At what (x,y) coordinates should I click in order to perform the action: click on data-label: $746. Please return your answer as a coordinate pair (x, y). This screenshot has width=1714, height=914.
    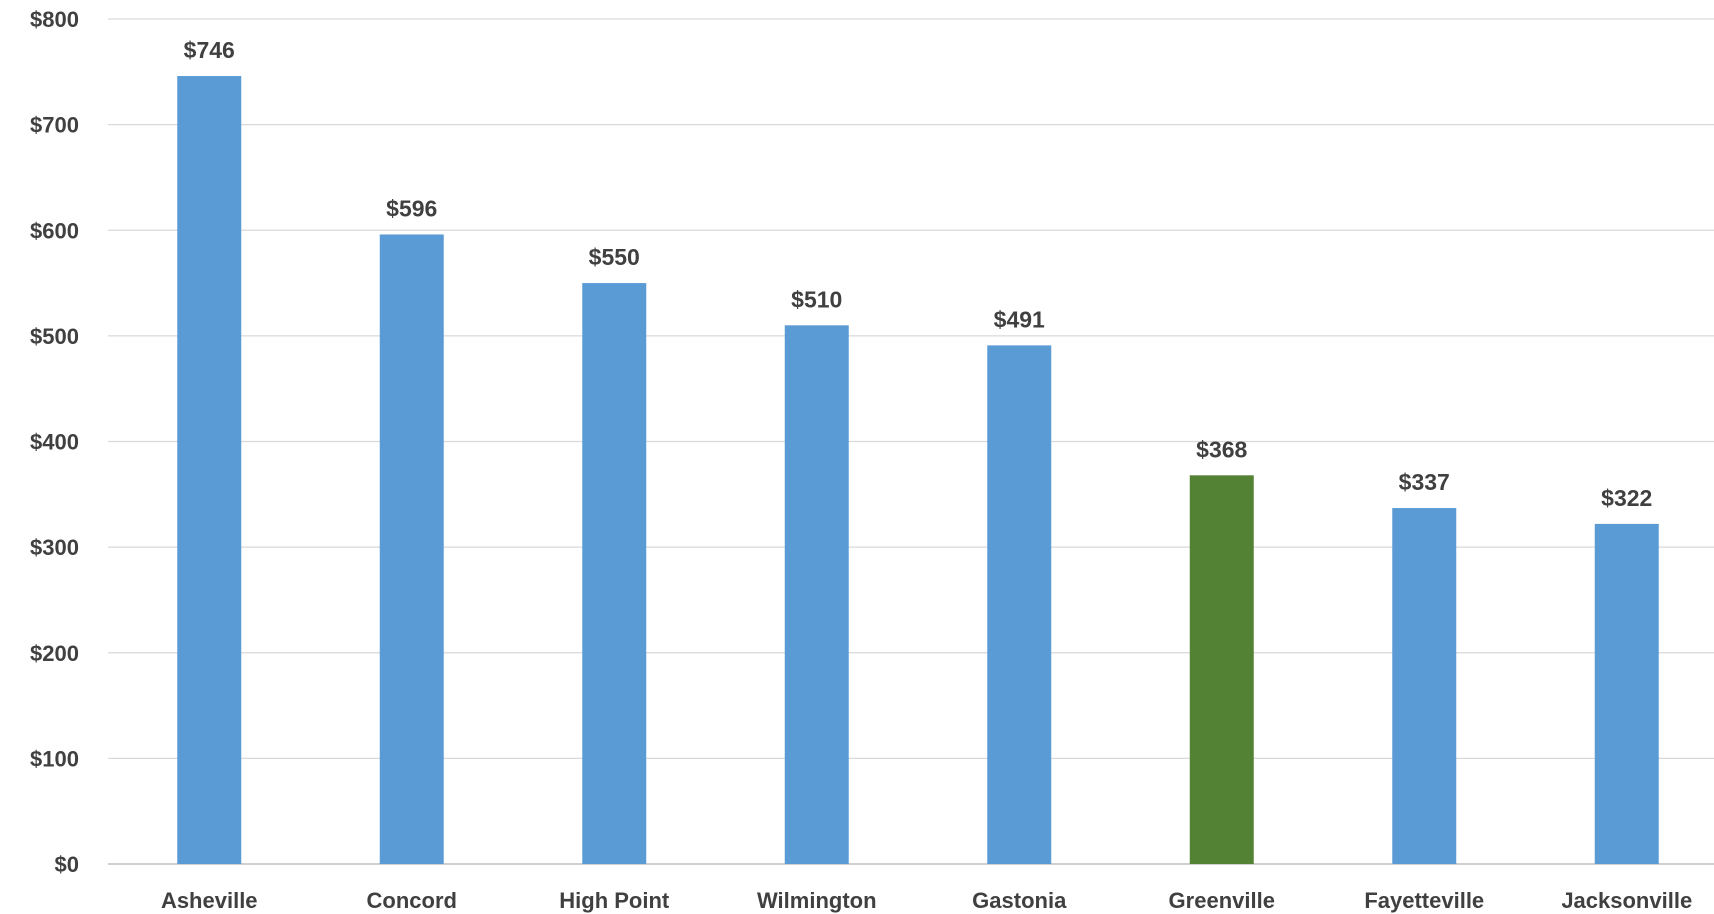
    Looking at the image, I should click on (209, 50).